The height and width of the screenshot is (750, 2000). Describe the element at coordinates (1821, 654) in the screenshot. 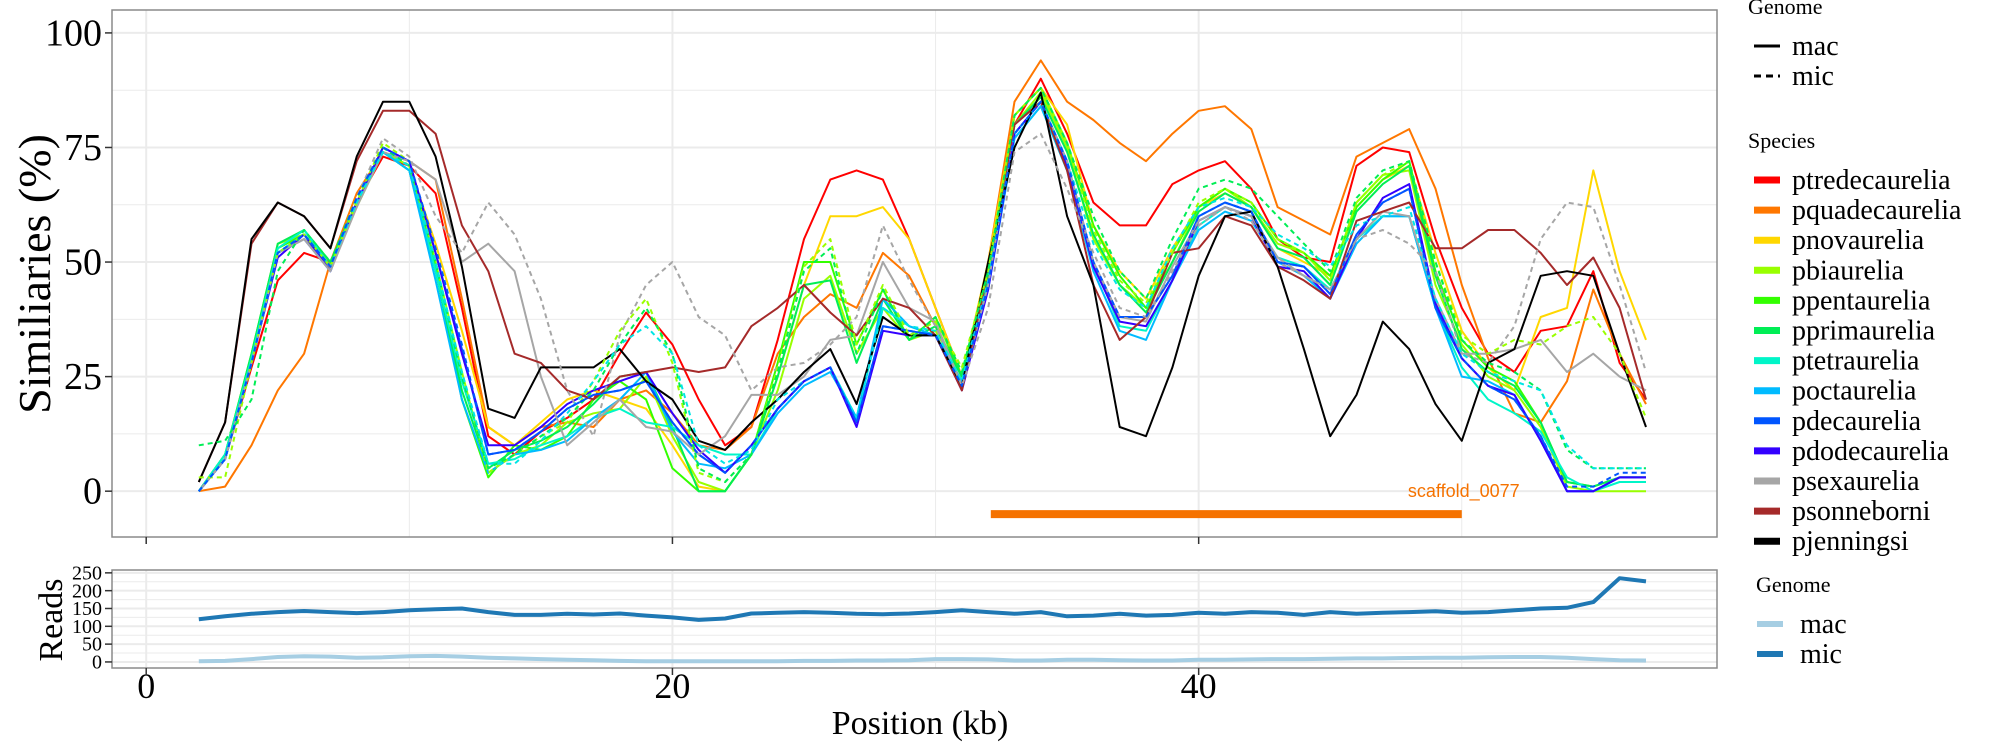

I see `legend-label-reads-mic: mic` at that location.